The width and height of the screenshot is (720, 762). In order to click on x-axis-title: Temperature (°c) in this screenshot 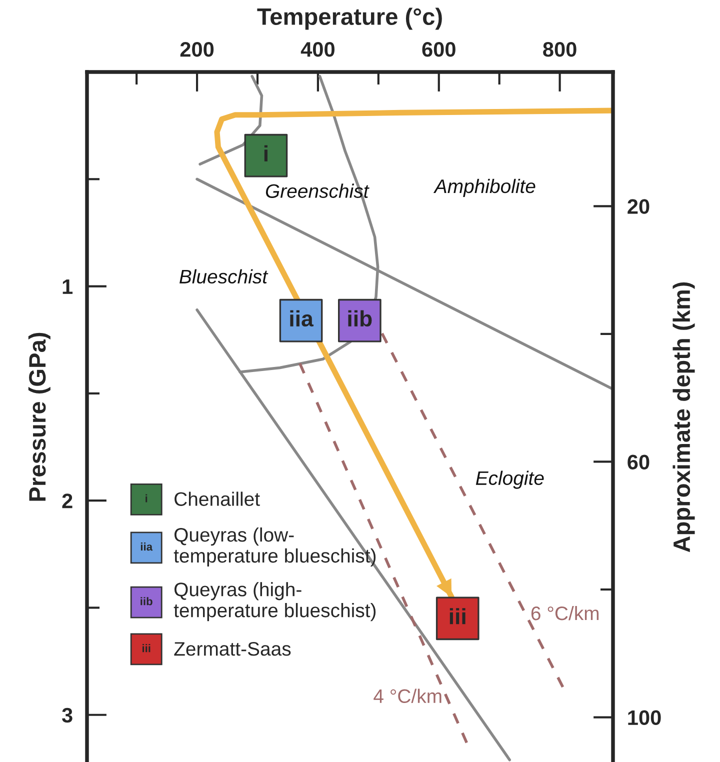, I will do `click(349, 19)`.